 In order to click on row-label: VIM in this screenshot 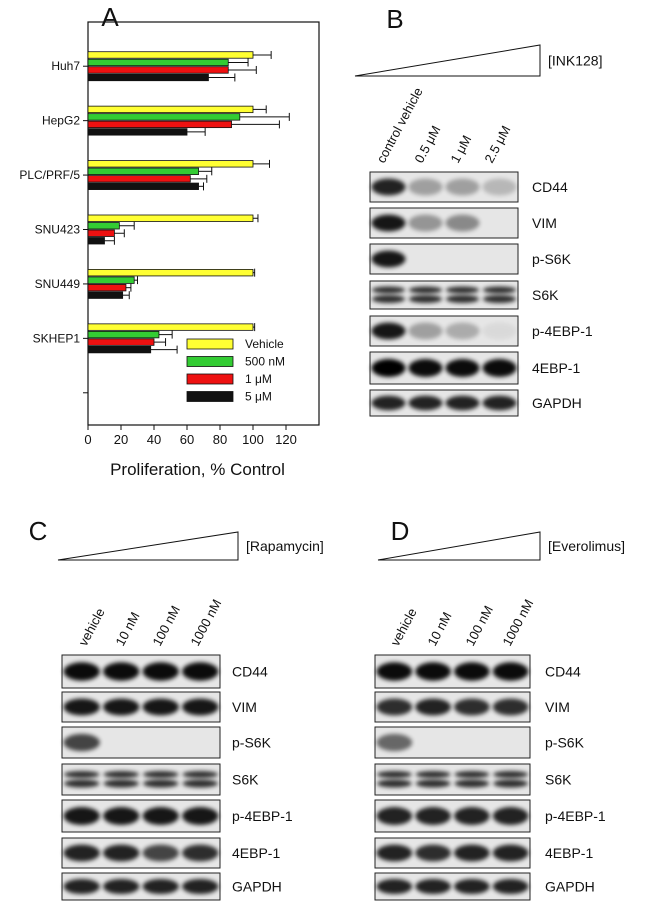, I will do `click(557, 707)`.